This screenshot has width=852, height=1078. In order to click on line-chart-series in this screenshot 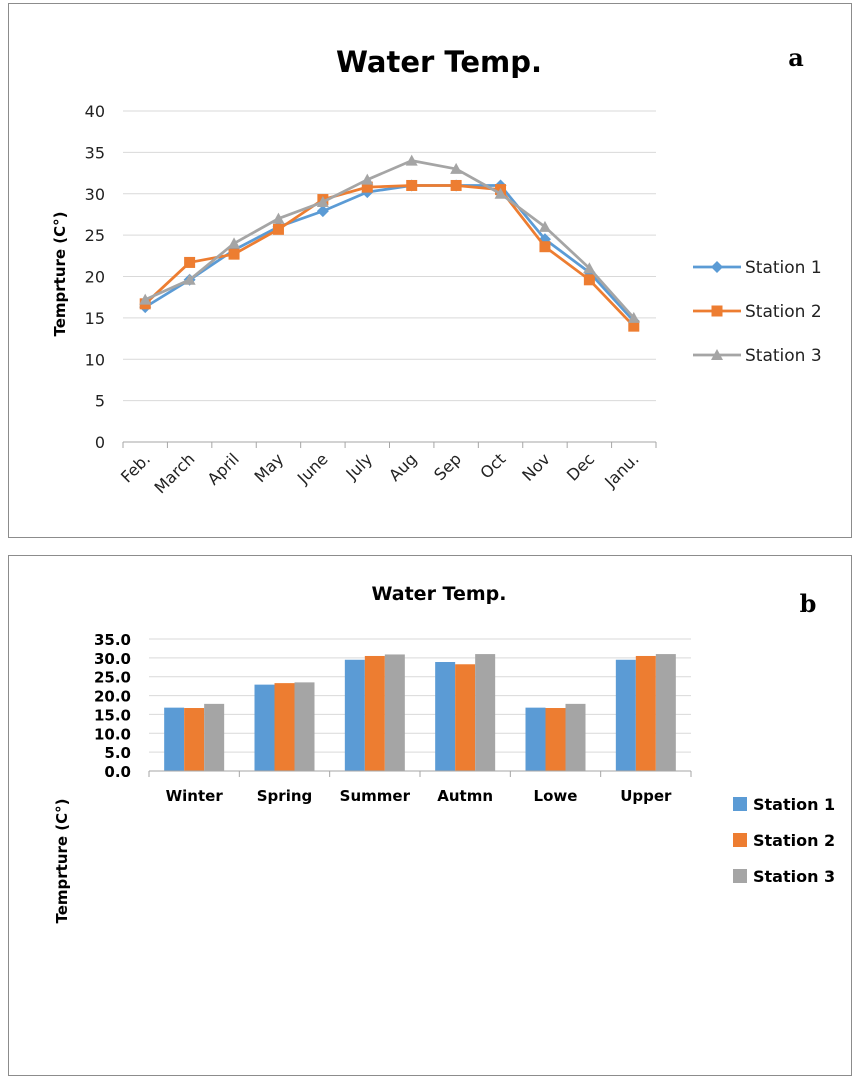, I will do `click(389, 243)`.